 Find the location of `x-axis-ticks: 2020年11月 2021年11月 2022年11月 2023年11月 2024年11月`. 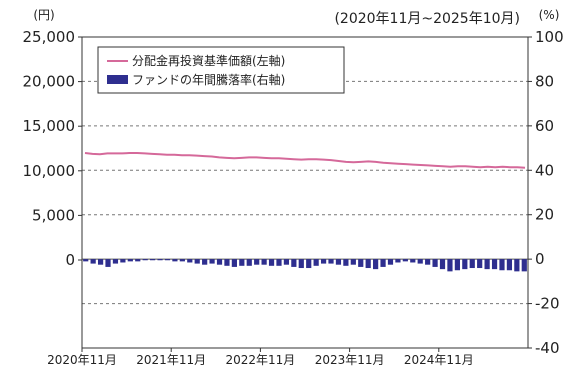

x-axis-ticks: 2020年11月 2021年11月 2022年11月 2023年11月 2024年11月 is located at coordinates (260, 357).